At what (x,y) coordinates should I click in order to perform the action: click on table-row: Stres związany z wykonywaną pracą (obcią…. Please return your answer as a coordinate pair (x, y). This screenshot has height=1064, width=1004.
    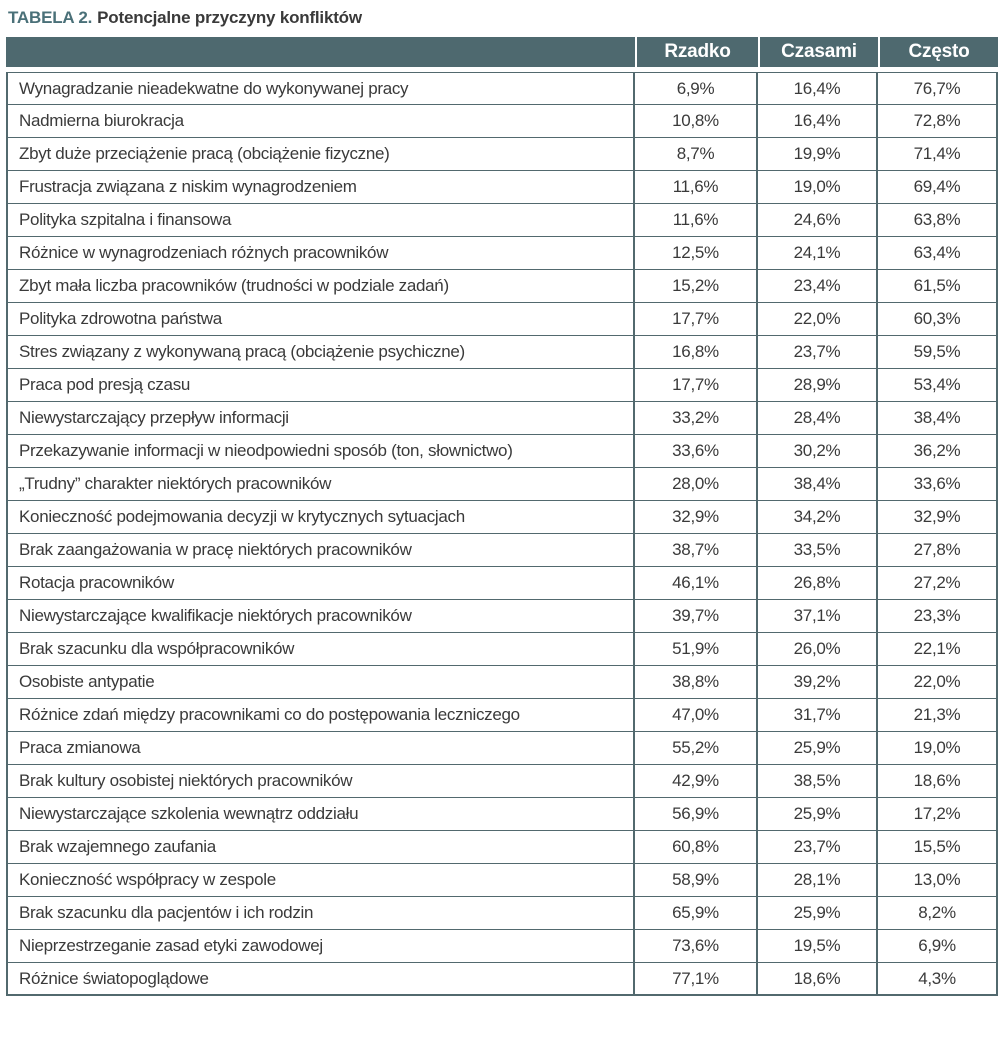
    Looking at the image, I should click on (502, 352).